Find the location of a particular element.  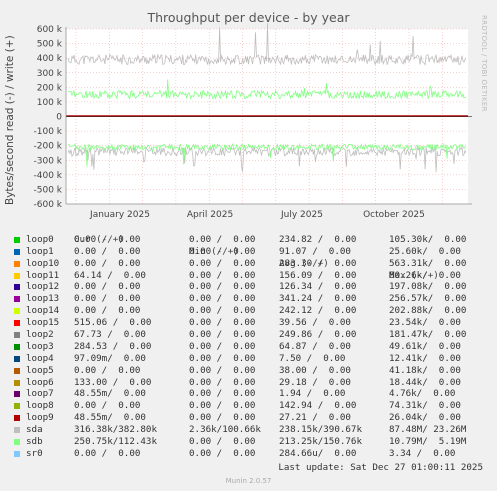

legend-max: 3.34 / 0.00 is located at coordinates (422, 453).